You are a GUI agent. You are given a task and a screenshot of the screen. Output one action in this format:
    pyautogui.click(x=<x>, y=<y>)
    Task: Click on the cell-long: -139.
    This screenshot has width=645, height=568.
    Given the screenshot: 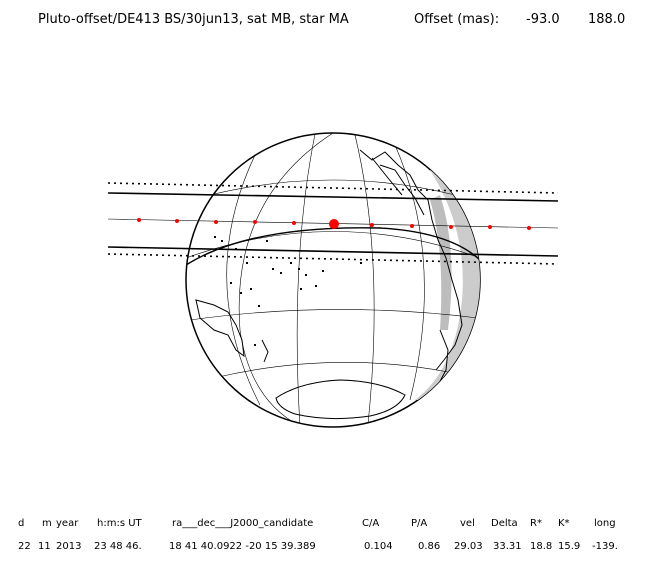 What is the action you would take?
    pyautogui.click(x=605, y=546)
    